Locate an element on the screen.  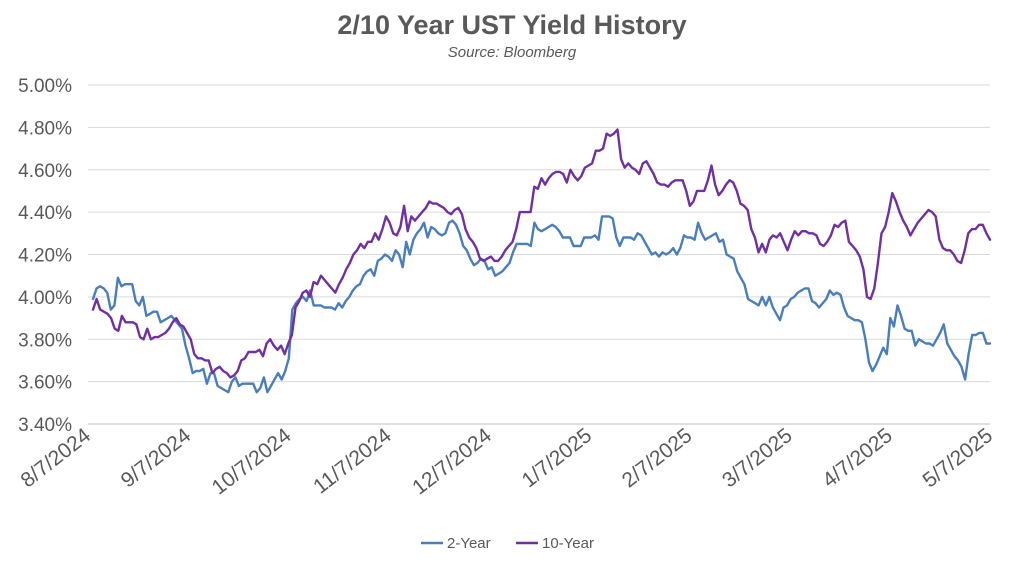
x-tick-label: 1/7/2025 is located at coordinates (557, 458).